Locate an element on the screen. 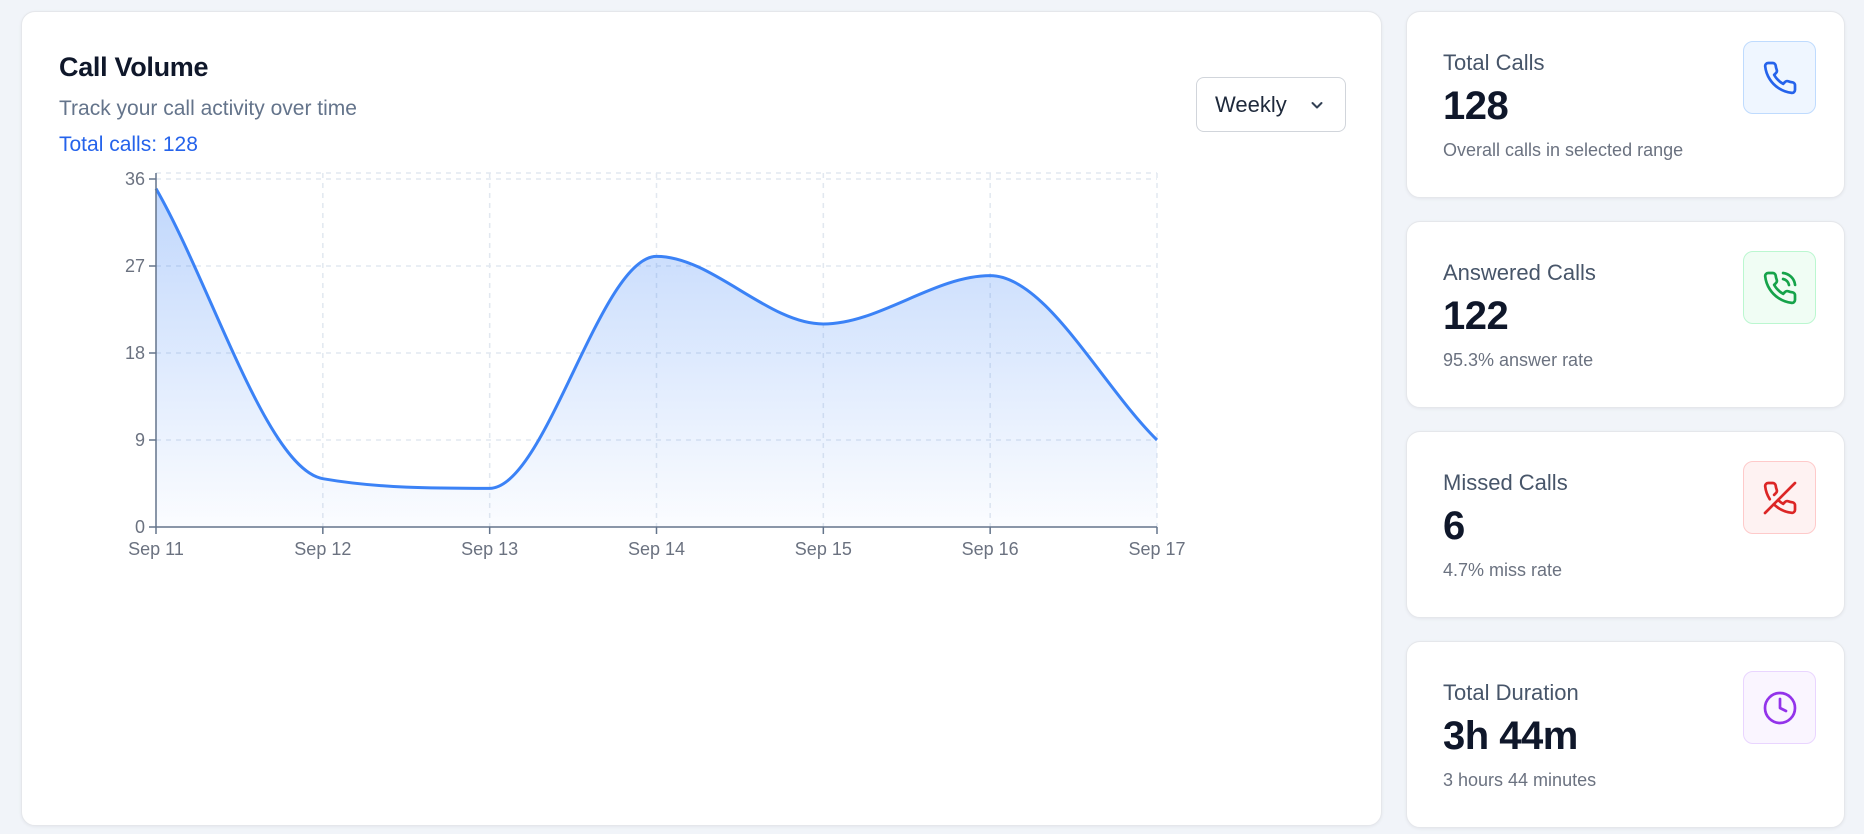 The height and width of the screenshot is (834, 1864). stat-label: Answered Calls is located at coordinates (1519, 272).